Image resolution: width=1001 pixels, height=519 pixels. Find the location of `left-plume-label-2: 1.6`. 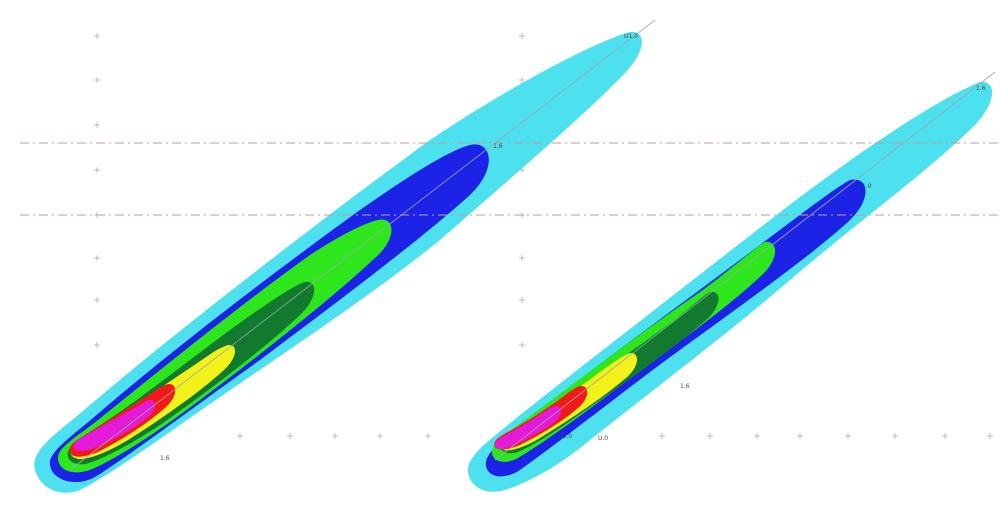

left-plume-label-2: 1.6 is located at coordinates (498, 146).